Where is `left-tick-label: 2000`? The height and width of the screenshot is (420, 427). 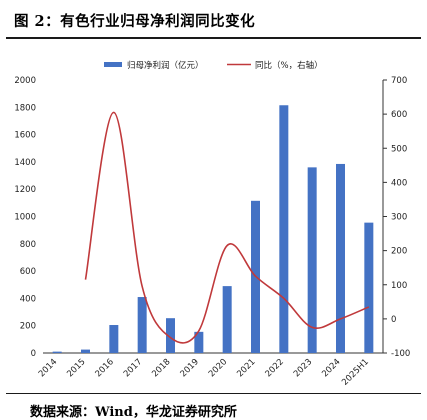 left-tick-label: 2000 is located at coordinates (25, 81).